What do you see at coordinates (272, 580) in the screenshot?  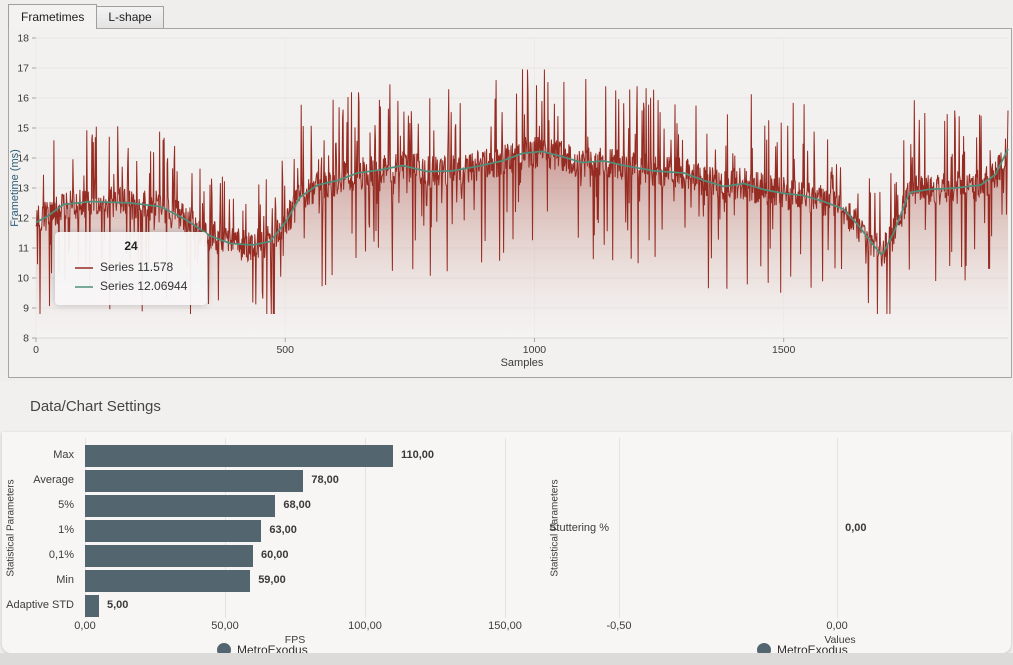 I see `bar-value-label: 59,00` at bounding box center [272, 580].